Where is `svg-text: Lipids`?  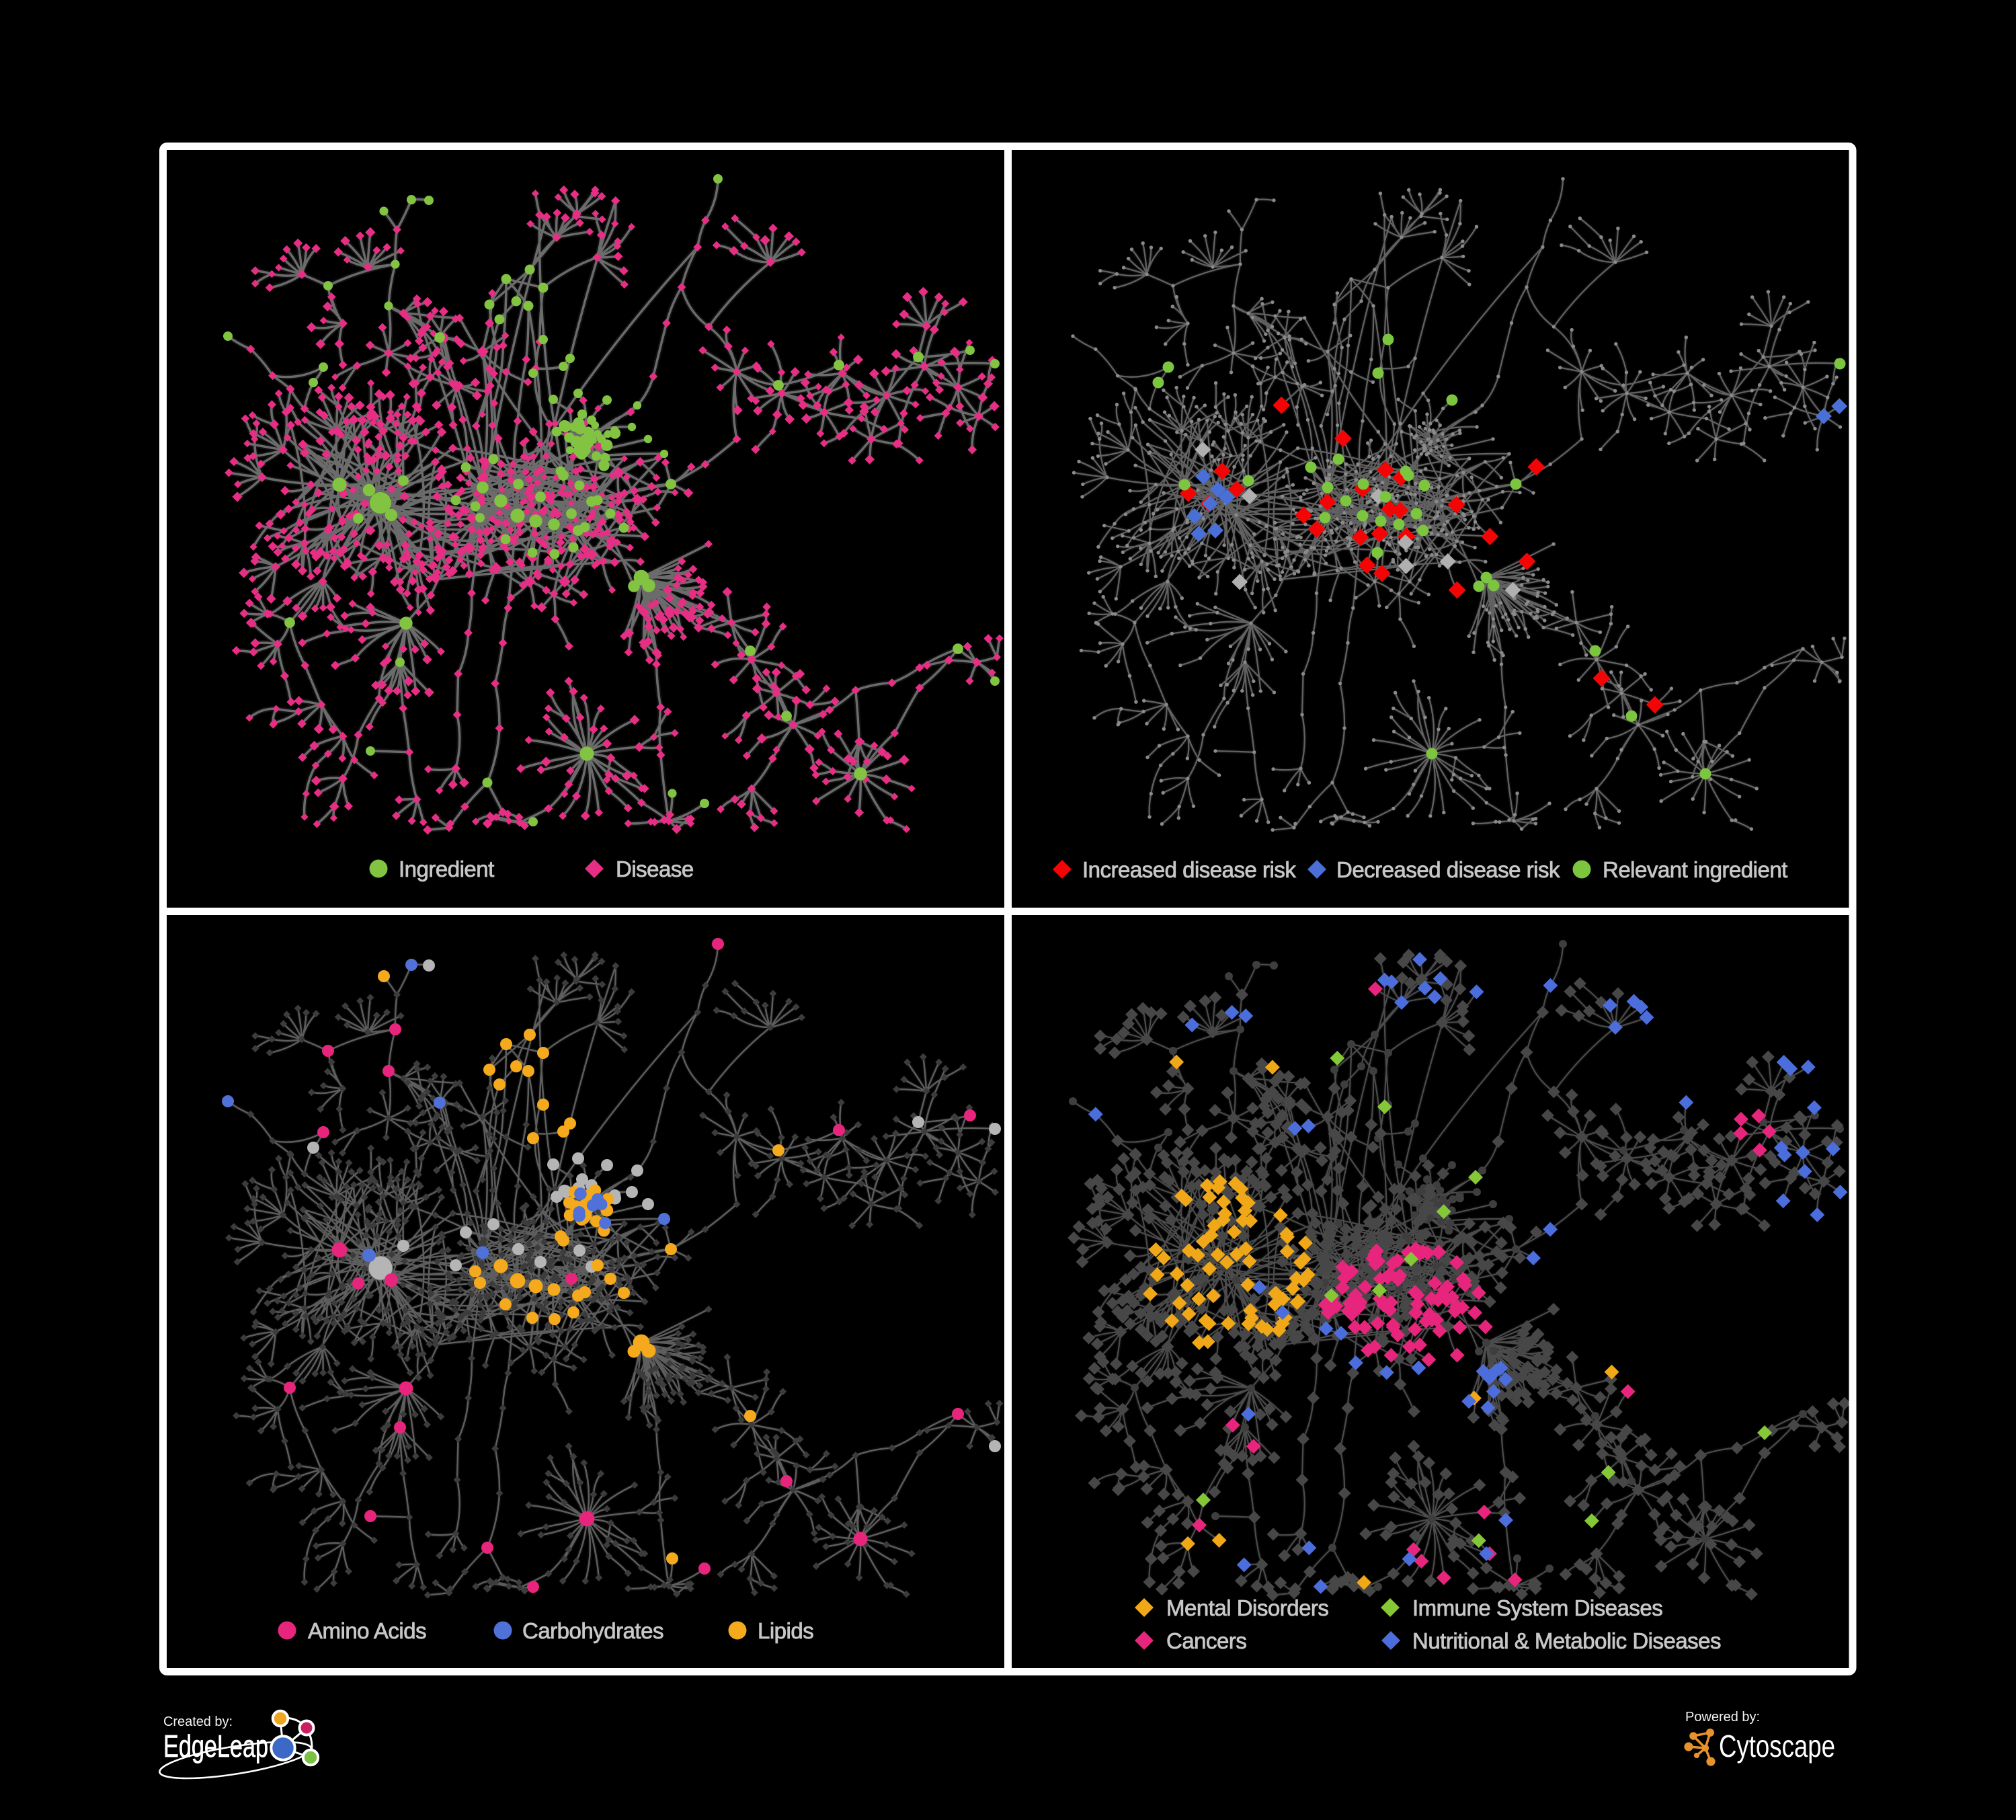
svg-text: Lipids is located at coordinates (785, 1630).